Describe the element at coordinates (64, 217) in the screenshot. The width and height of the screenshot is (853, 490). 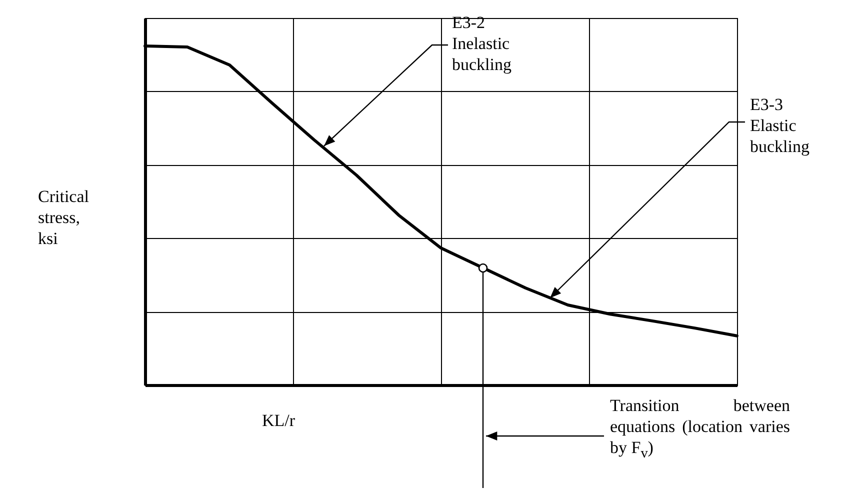
I see `y-axis-title: Critical stress, ksi` at that location.